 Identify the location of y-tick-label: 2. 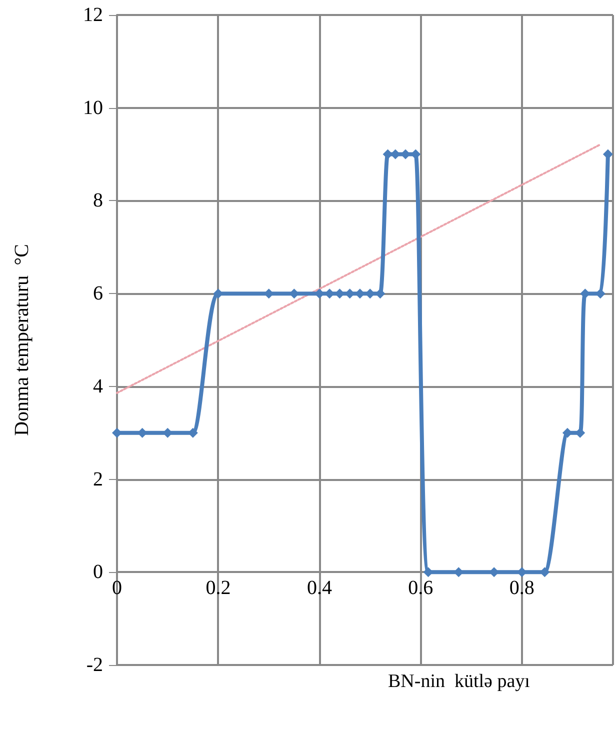
(98, 479).